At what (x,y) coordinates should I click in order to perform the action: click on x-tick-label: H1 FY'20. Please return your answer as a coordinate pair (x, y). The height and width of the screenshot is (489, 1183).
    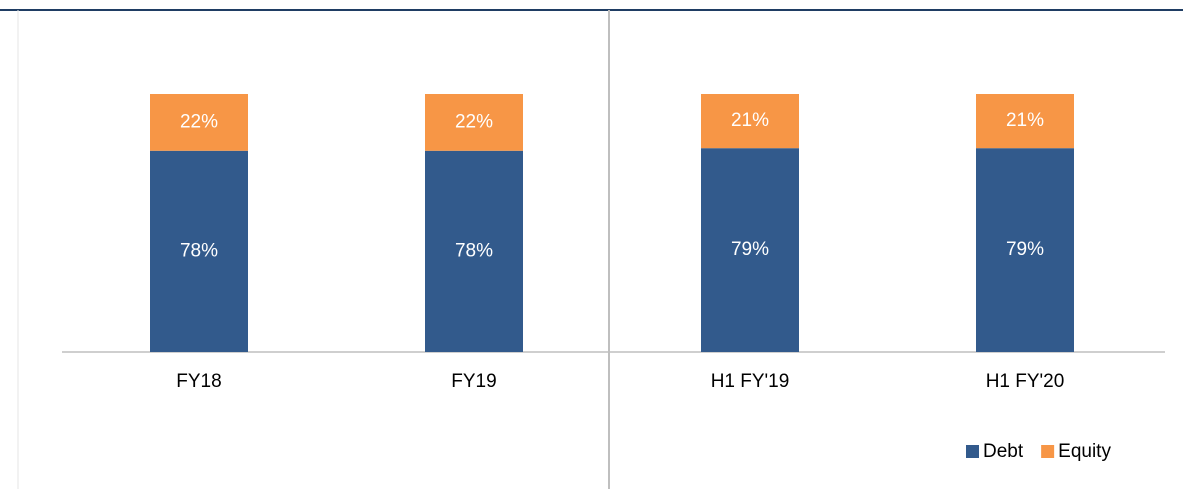
    Looking at the image, I should click on (1025, 381).